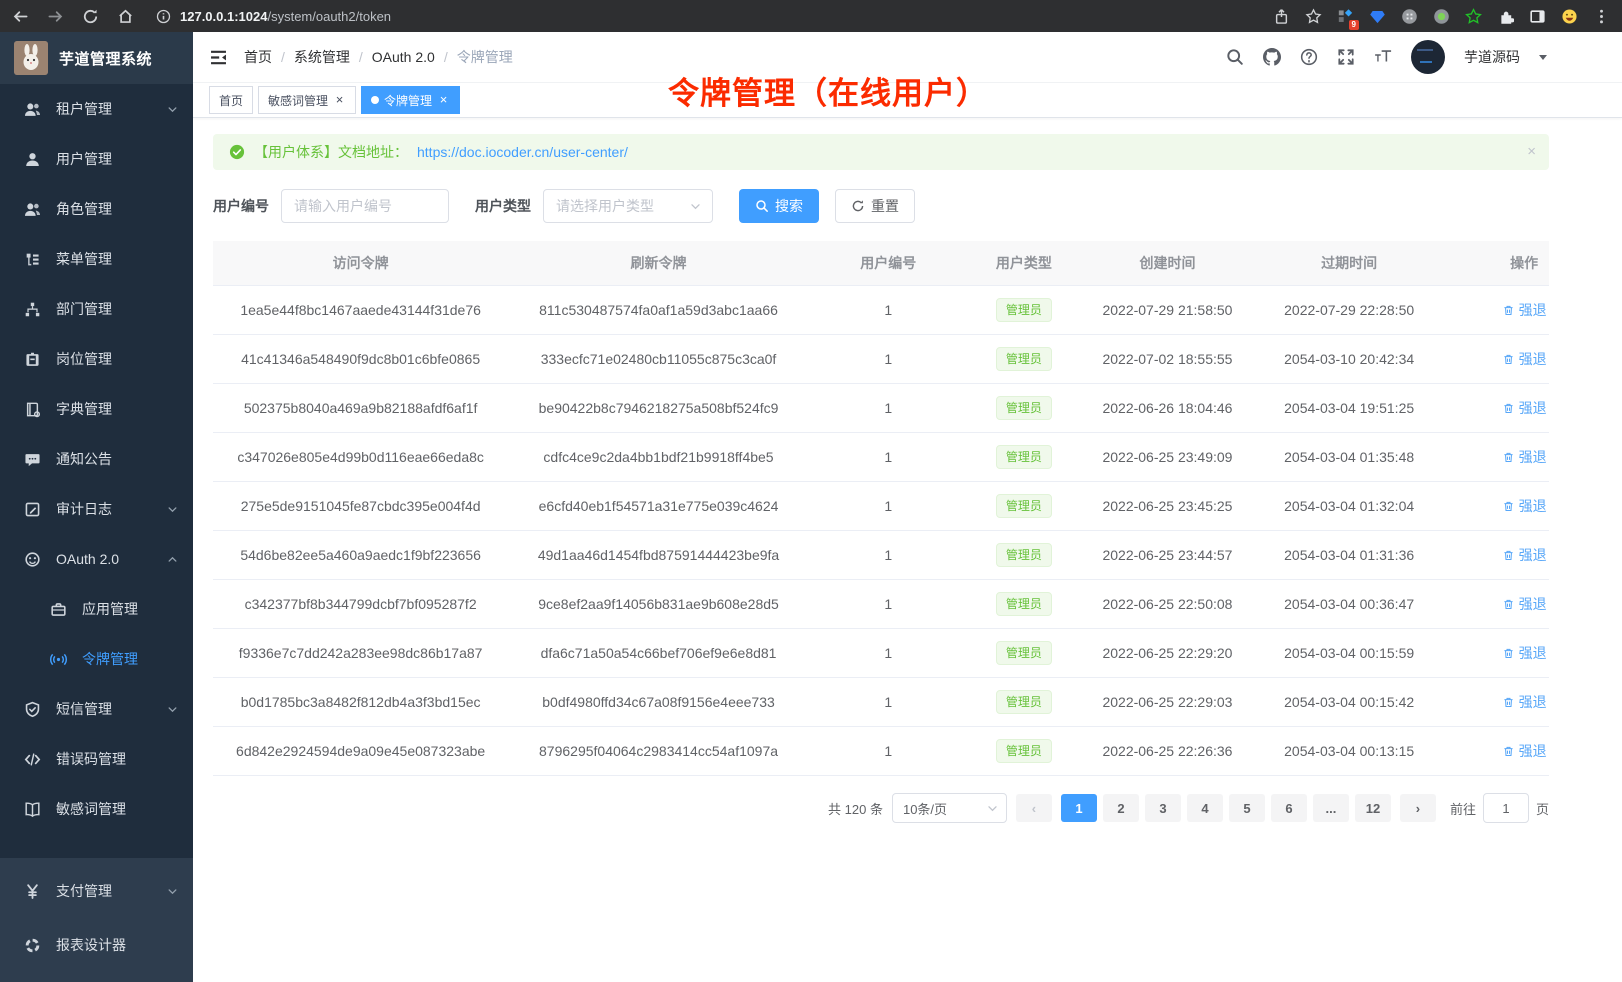  I want to click on page-button-12: 12, so click(1372, 808).